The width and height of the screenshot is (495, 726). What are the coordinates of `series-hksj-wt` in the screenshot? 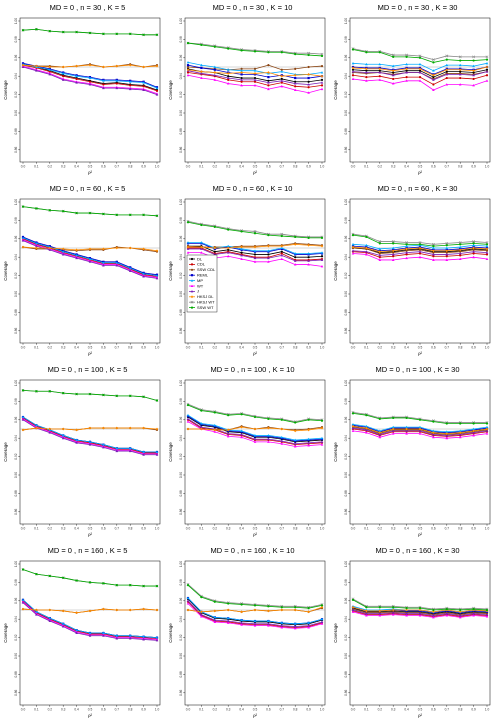 It's located at (420, 417).